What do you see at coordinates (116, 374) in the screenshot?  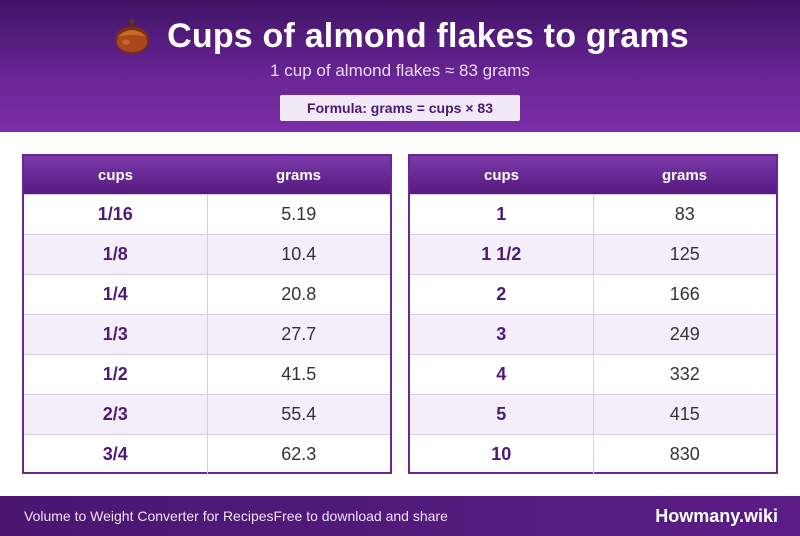 I see `cups-cell: 1/2` at bounding box center [116, 374].